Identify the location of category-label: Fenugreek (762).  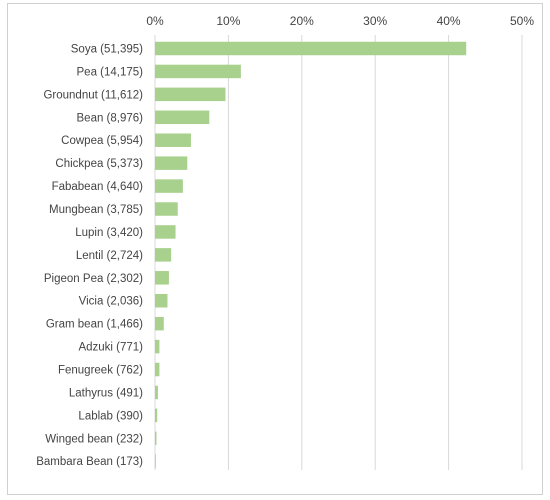
(100, 371).